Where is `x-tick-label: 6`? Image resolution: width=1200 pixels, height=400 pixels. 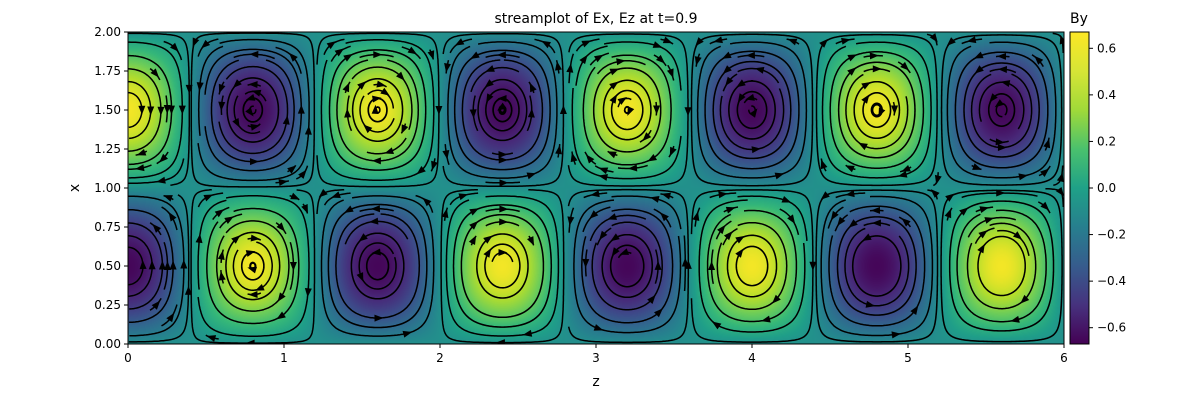 x-tick-label: 6 is located at coordinates (1064, 358).